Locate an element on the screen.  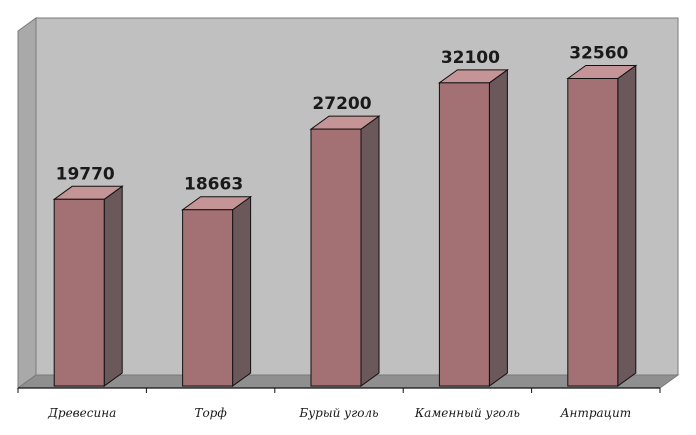
data-label: 19770 is located at coordinates (85, 174).